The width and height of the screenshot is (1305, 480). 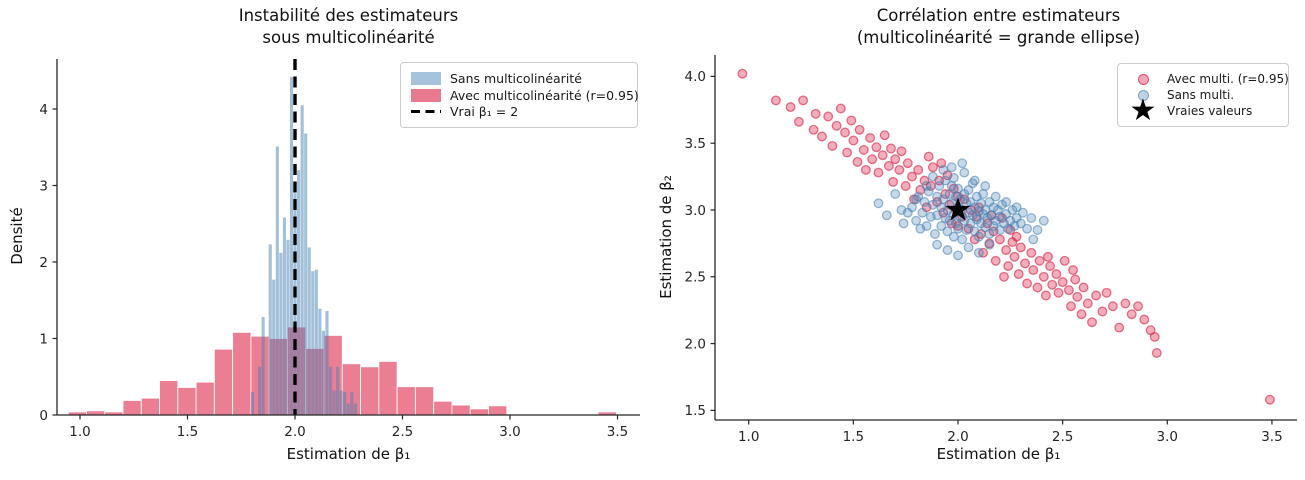 I want to click on legend-item-avec-multicolinearite: Avec multicolinéarité (r=0.95), so click(x=525, y=95).